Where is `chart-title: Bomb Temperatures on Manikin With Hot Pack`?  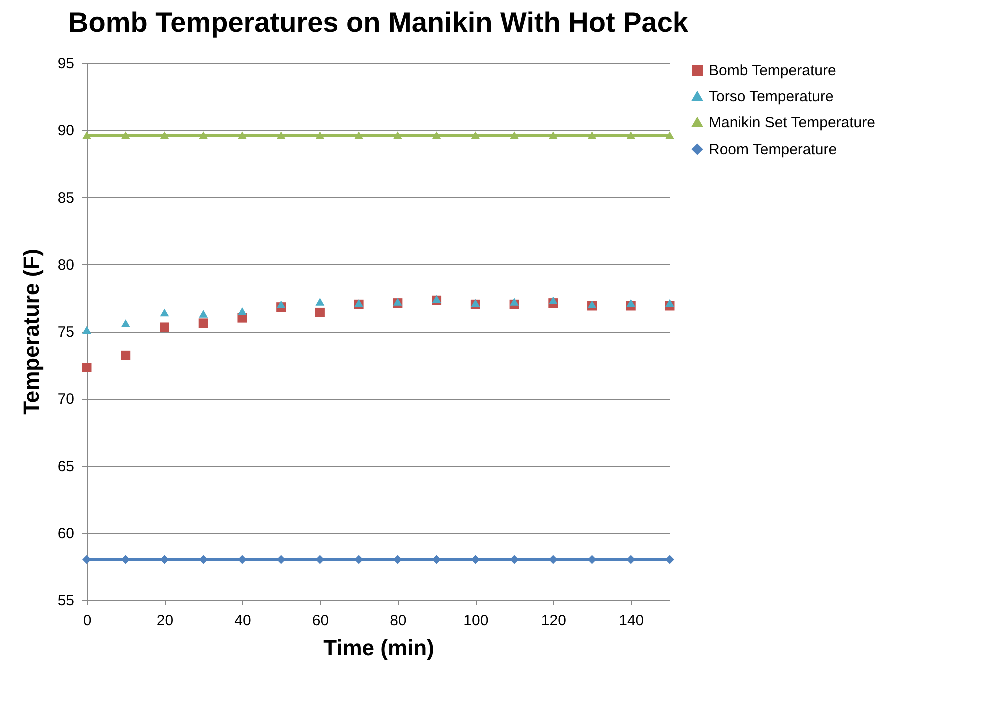 chart-title: Bomb Temperatures on Manikin With Hot Pack is located at coordinates (378, 22).